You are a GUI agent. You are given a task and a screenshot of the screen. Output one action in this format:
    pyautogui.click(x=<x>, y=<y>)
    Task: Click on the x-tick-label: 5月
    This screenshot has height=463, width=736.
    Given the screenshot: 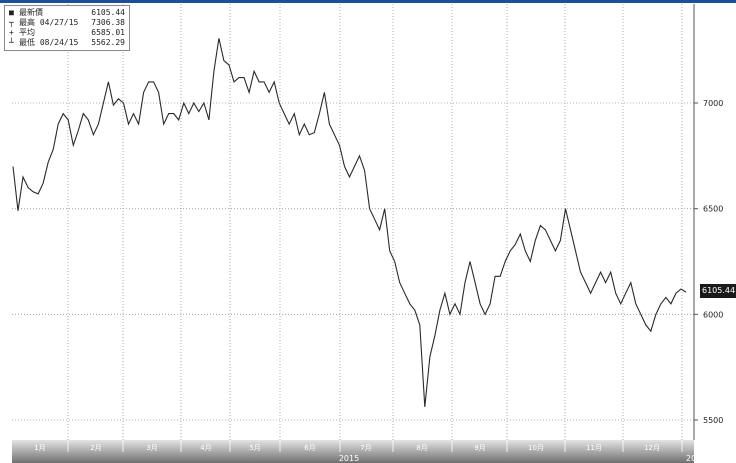 What is the action you would take?
    pyautogui.click(x=254, y=448)
    